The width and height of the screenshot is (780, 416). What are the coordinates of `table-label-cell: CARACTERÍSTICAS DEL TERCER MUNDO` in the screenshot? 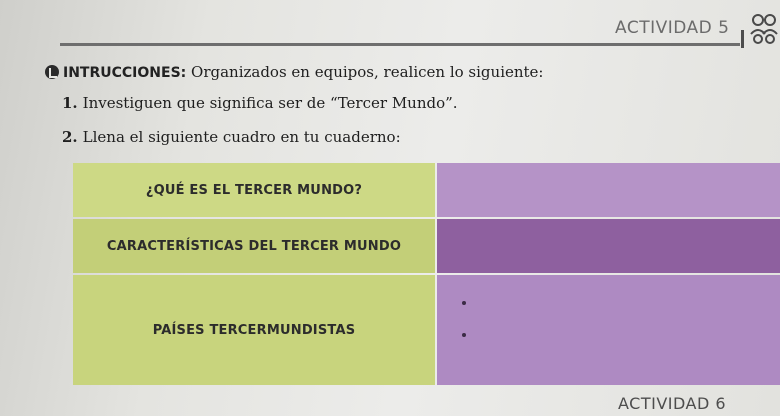 It's located at (254, 246).